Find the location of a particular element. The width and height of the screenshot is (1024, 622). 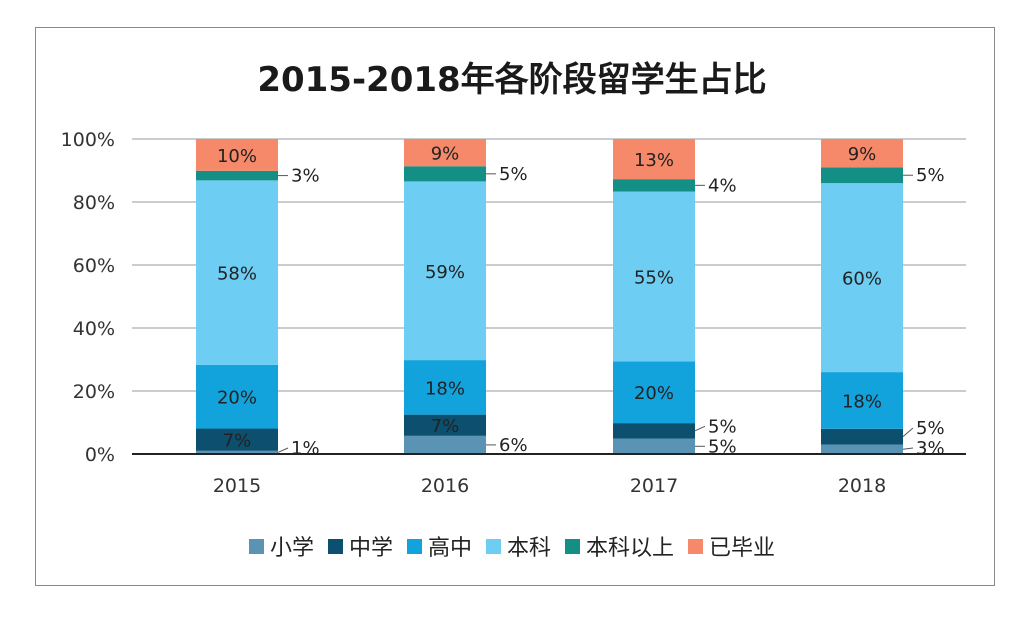

legend-label: 本科 is located at coordinates (529, 548).